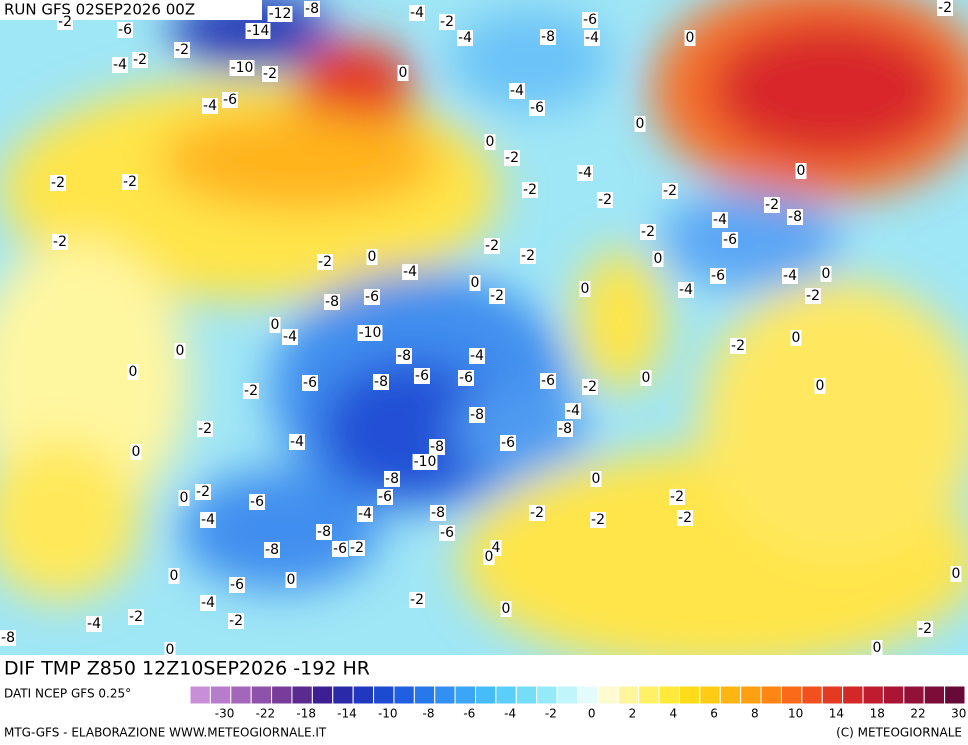  I want to click on legend-tick-label: 14, so click(836, 714).